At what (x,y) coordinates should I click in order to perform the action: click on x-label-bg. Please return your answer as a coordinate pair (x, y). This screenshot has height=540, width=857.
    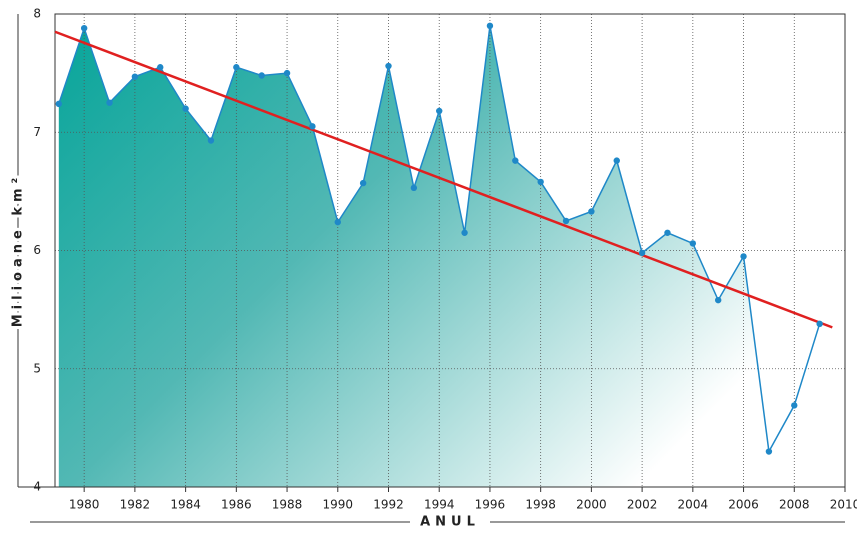
    Looking at the image, I should click on (450, 522).